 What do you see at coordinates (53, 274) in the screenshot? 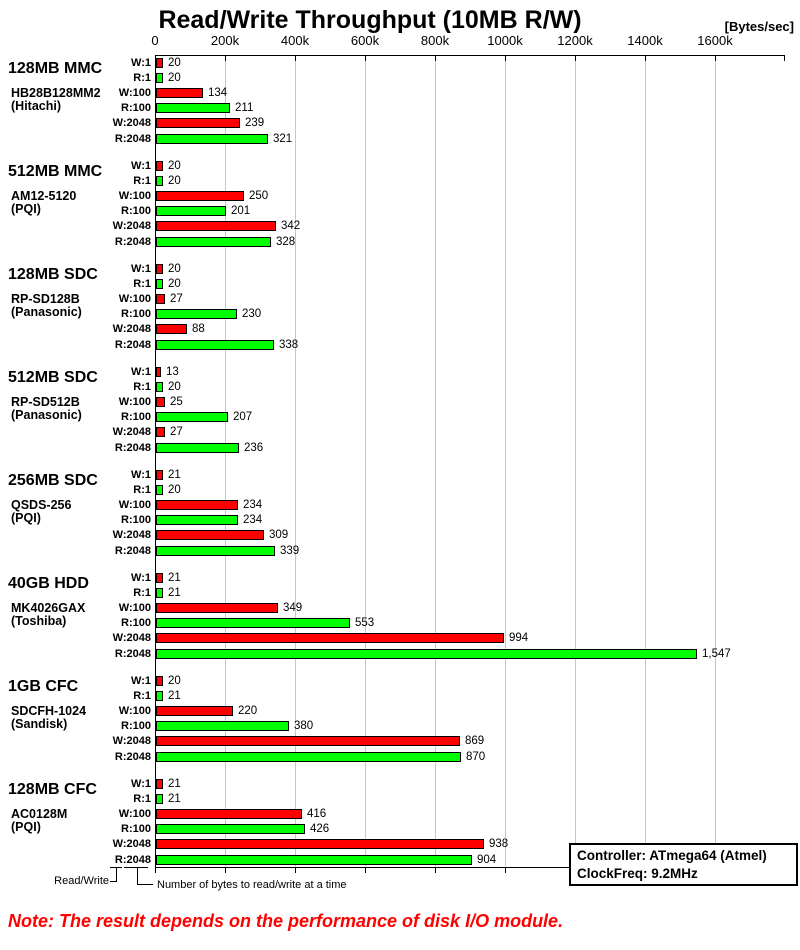
I see `device-name: 128MB SDC` at bounding box center [53, 274].